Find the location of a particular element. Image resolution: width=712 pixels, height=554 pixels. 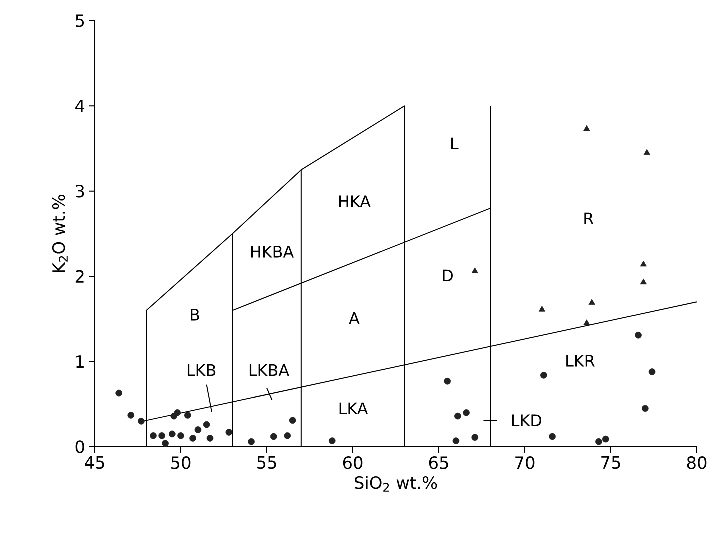

x-tick-label: 50 is located at coordinates (181, 463).